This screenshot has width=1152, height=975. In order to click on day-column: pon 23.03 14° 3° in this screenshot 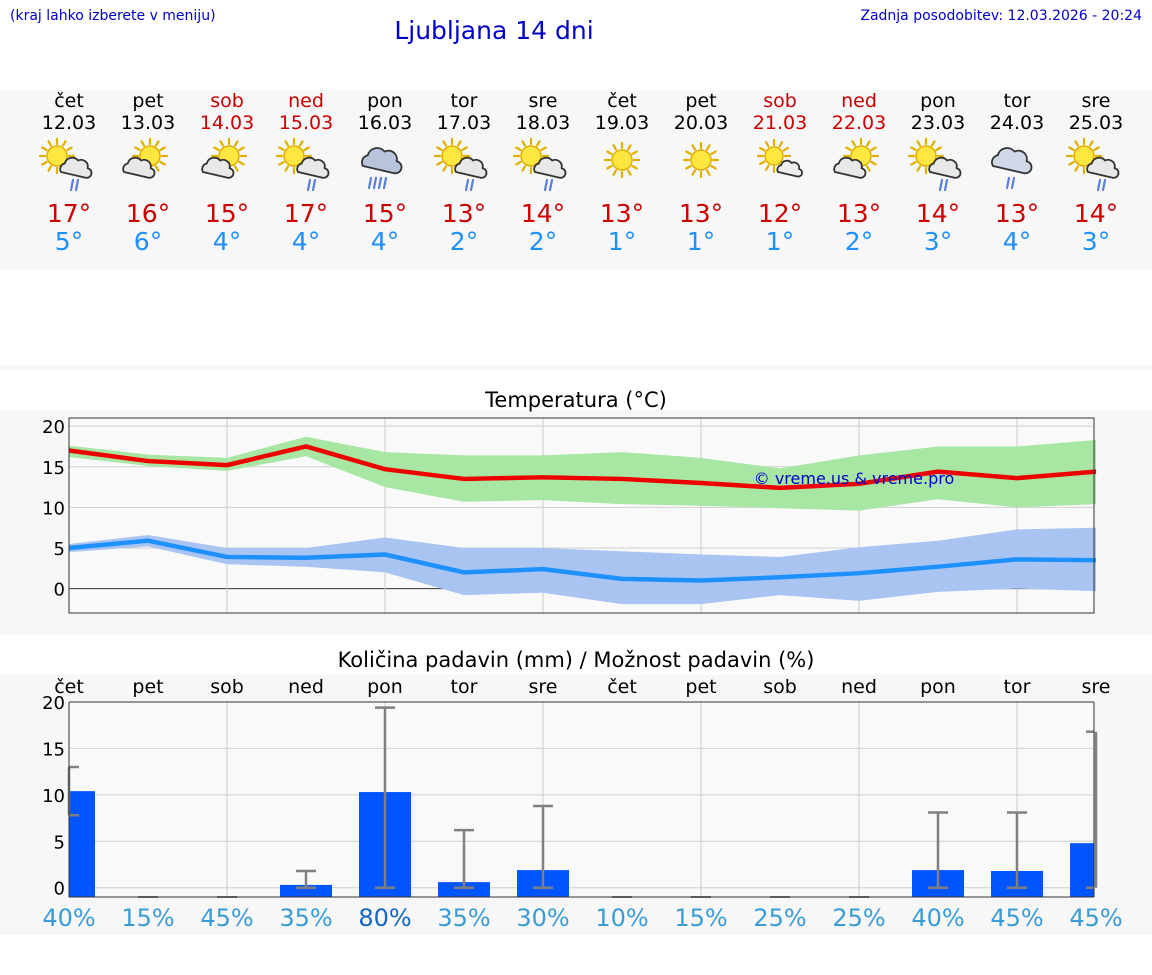, I will do `click(938, 173)`.